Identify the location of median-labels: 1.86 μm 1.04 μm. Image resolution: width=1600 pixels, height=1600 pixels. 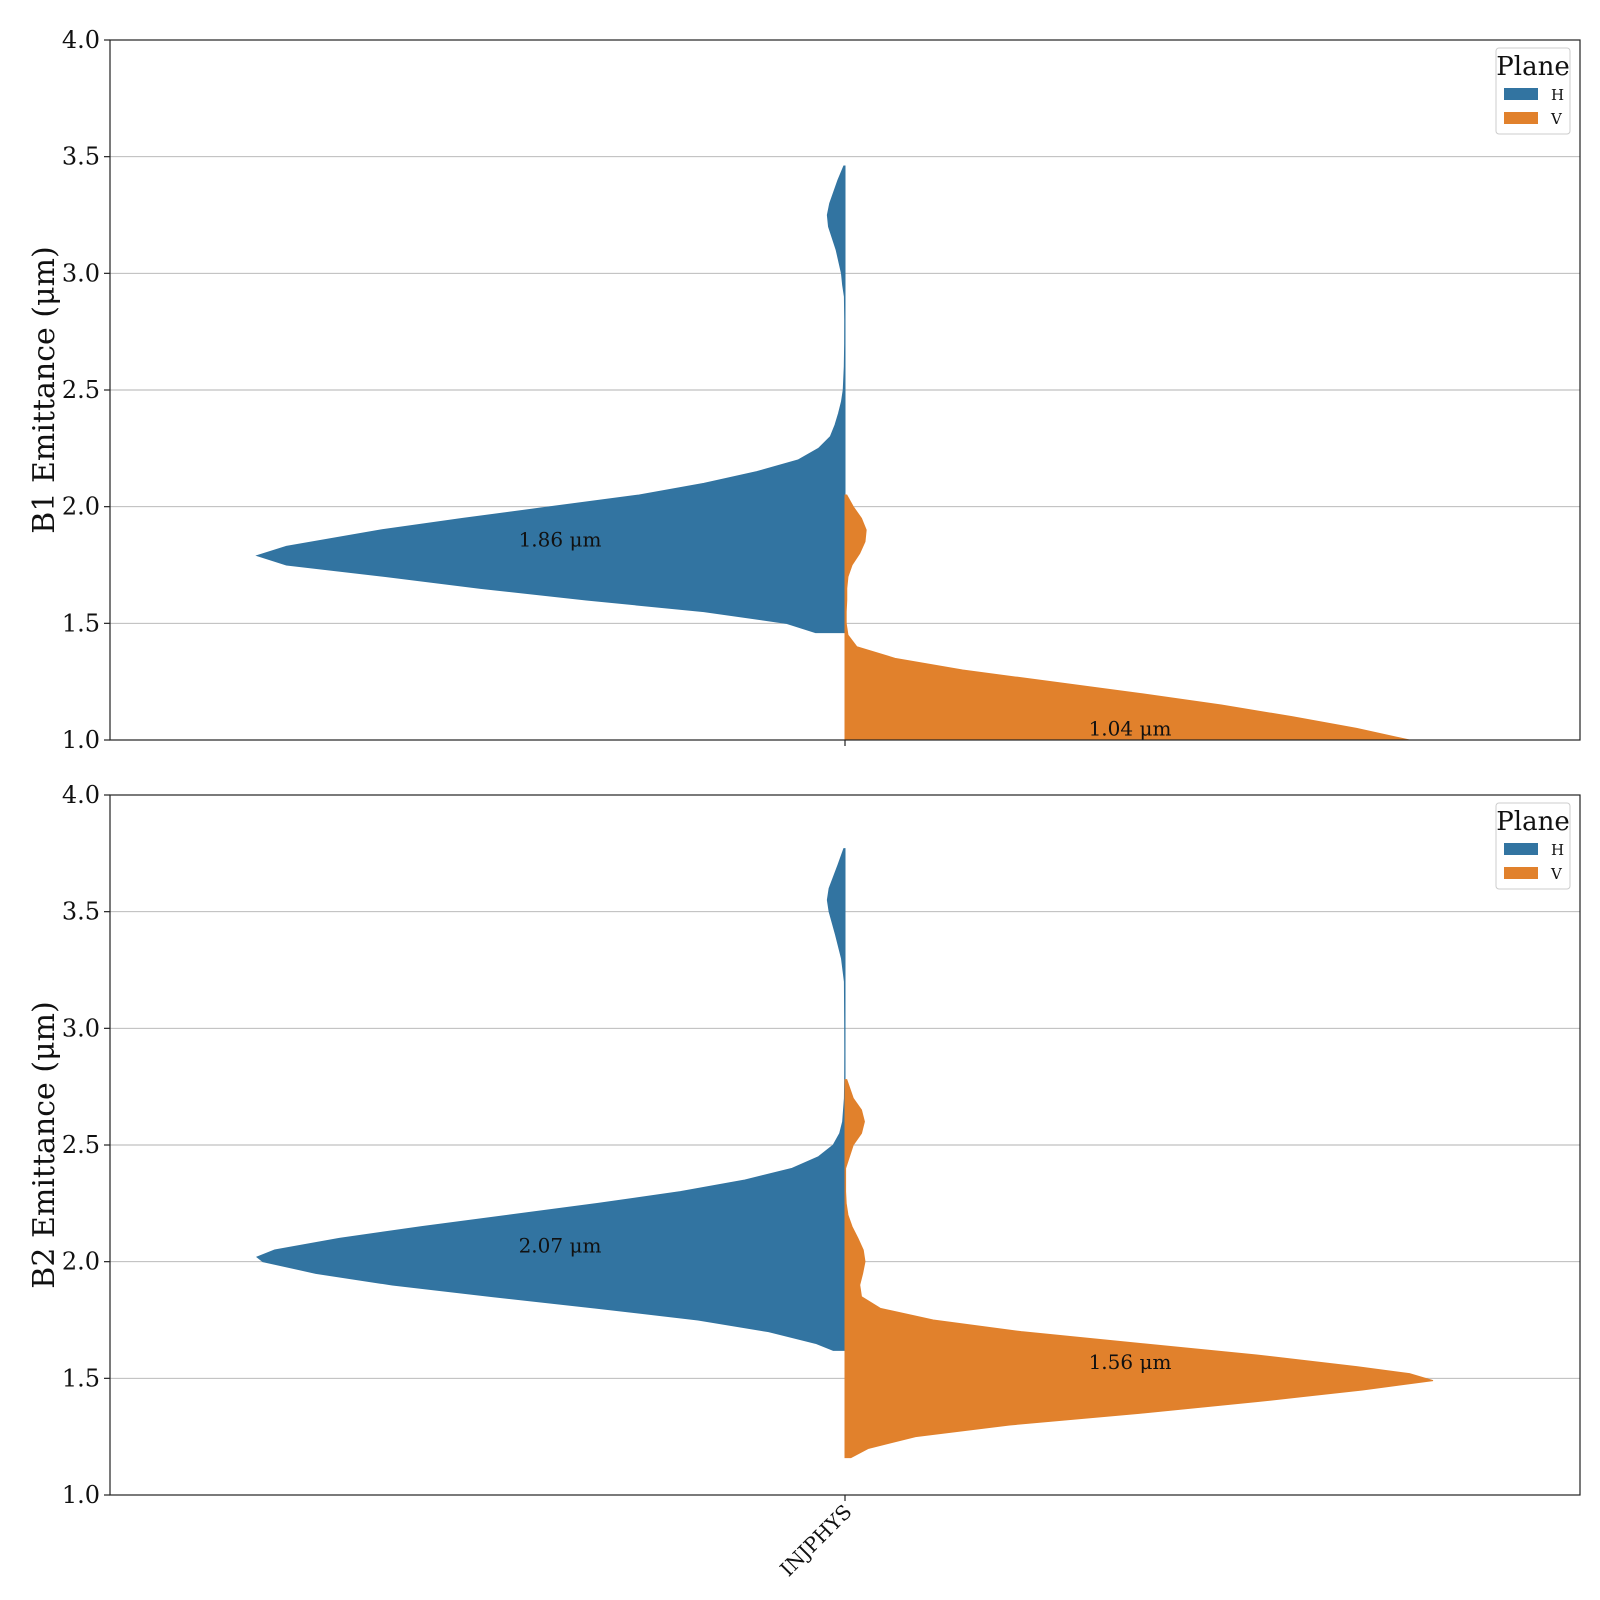
(845, 633).